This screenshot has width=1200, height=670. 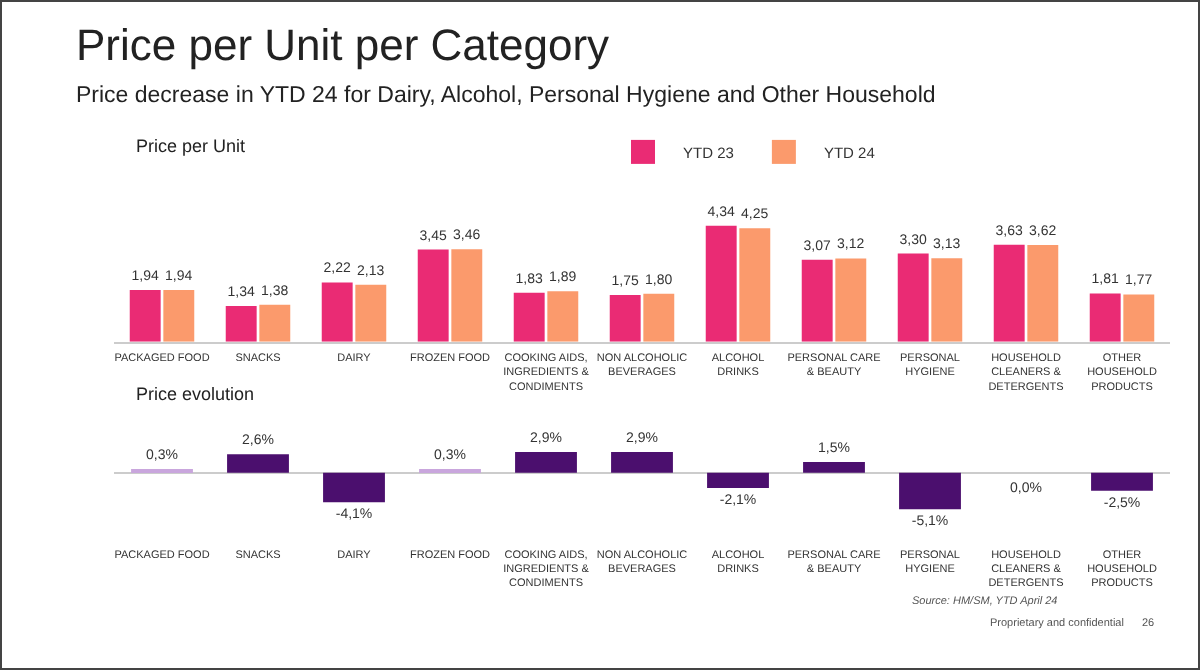 What do you see at coordinates (343, 45) in the screenshot?
I see `chart-title: Price per Unit per Category` at bounding box center [343, 45].